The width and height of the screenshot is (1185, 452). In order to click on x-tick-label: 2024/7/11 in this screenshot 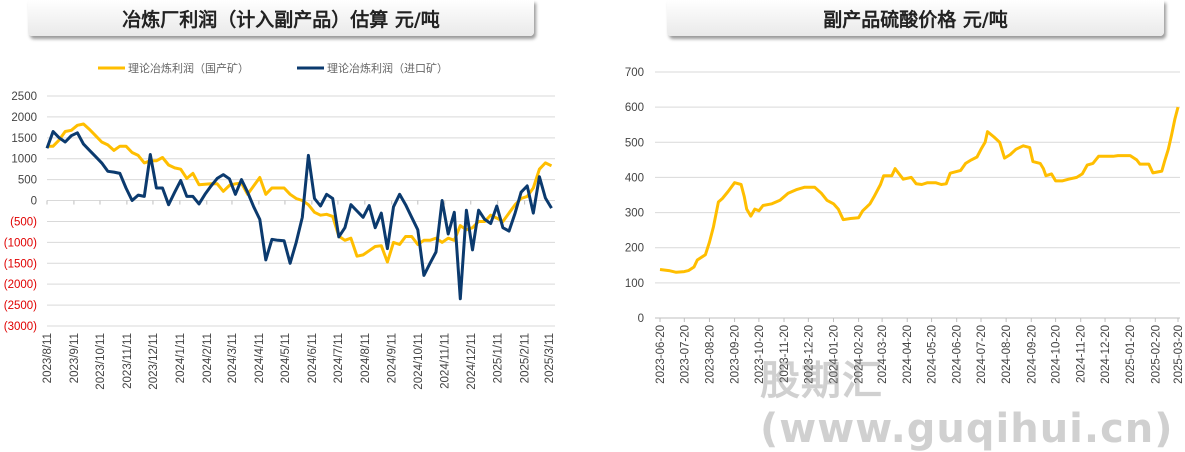, I will do `click(339, 358)`.